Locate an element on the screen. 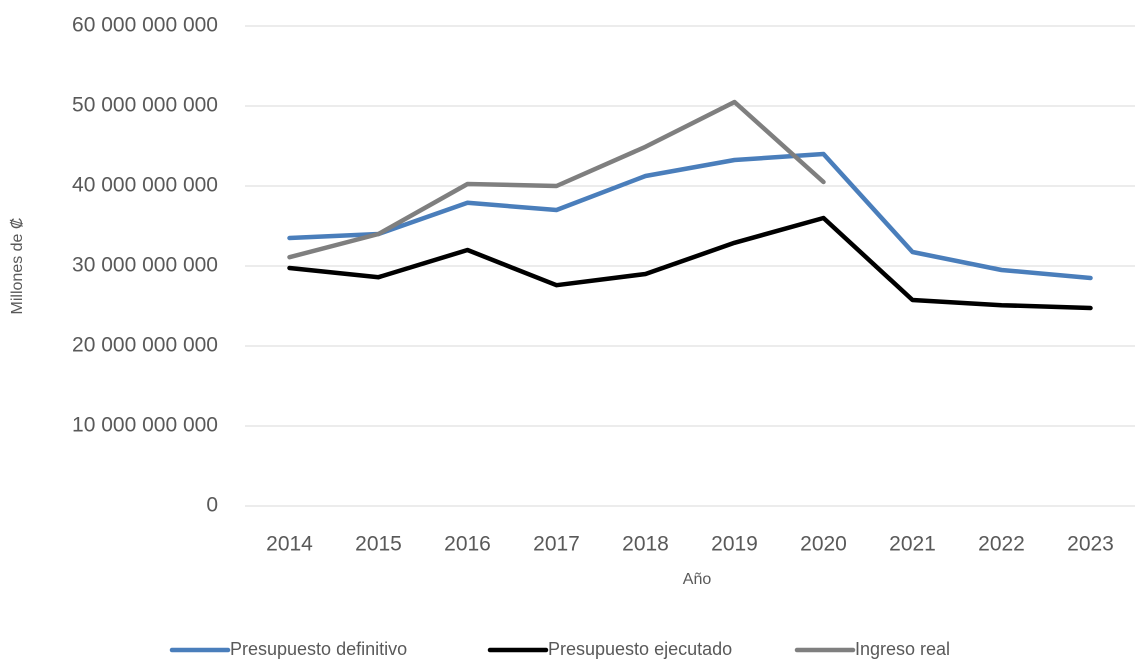 The image size is (1136, 661). x-axis-title: Año is located at coordinates (697, 579).